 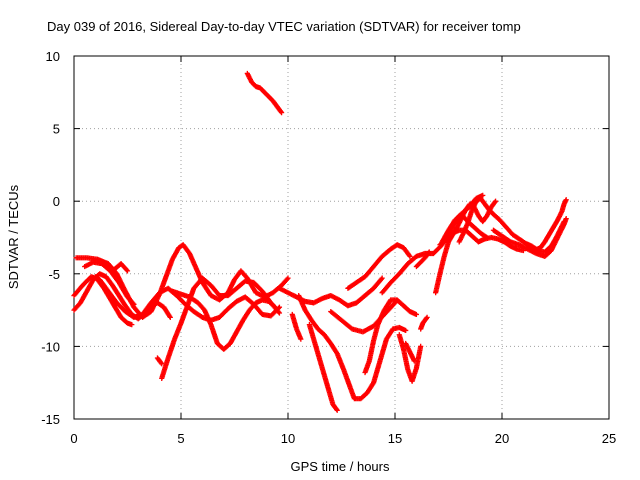 I want to click on x-tick-label: 20, so click(x=502, y=438).